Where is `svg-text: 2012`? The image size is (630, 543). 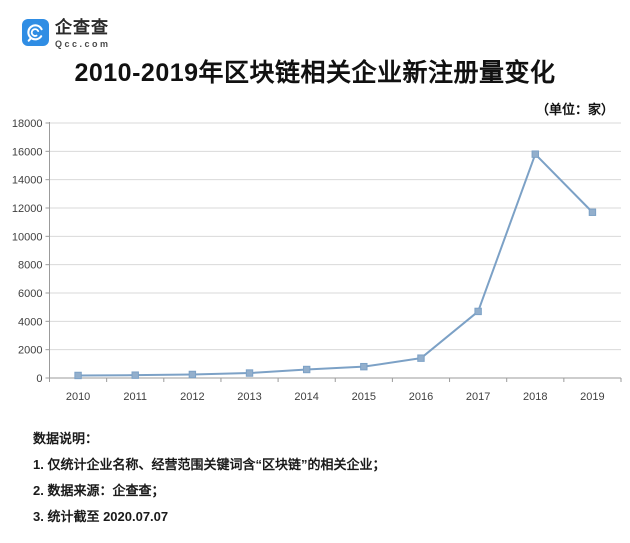
svg-text: 2012 is located at coordinates (192, 397).